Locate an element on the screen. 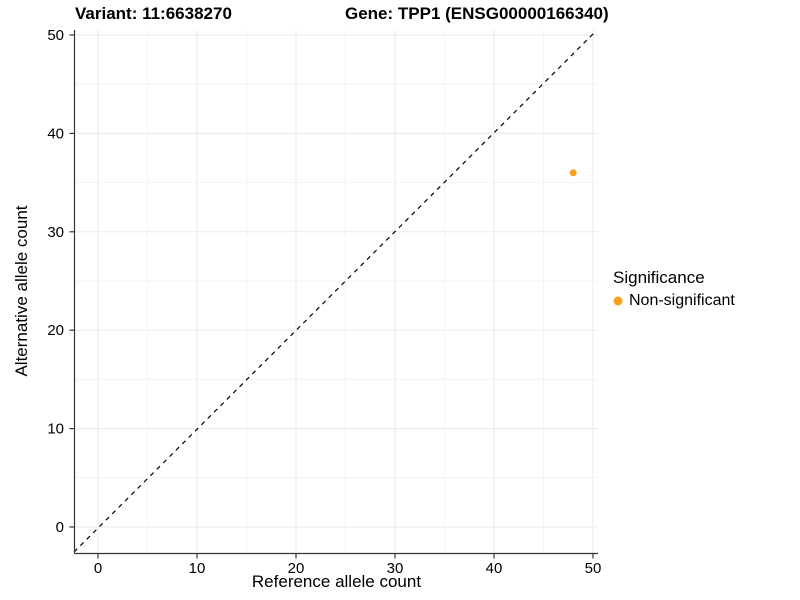  y-tick-label: 40 is located at coordinates (55, 134).